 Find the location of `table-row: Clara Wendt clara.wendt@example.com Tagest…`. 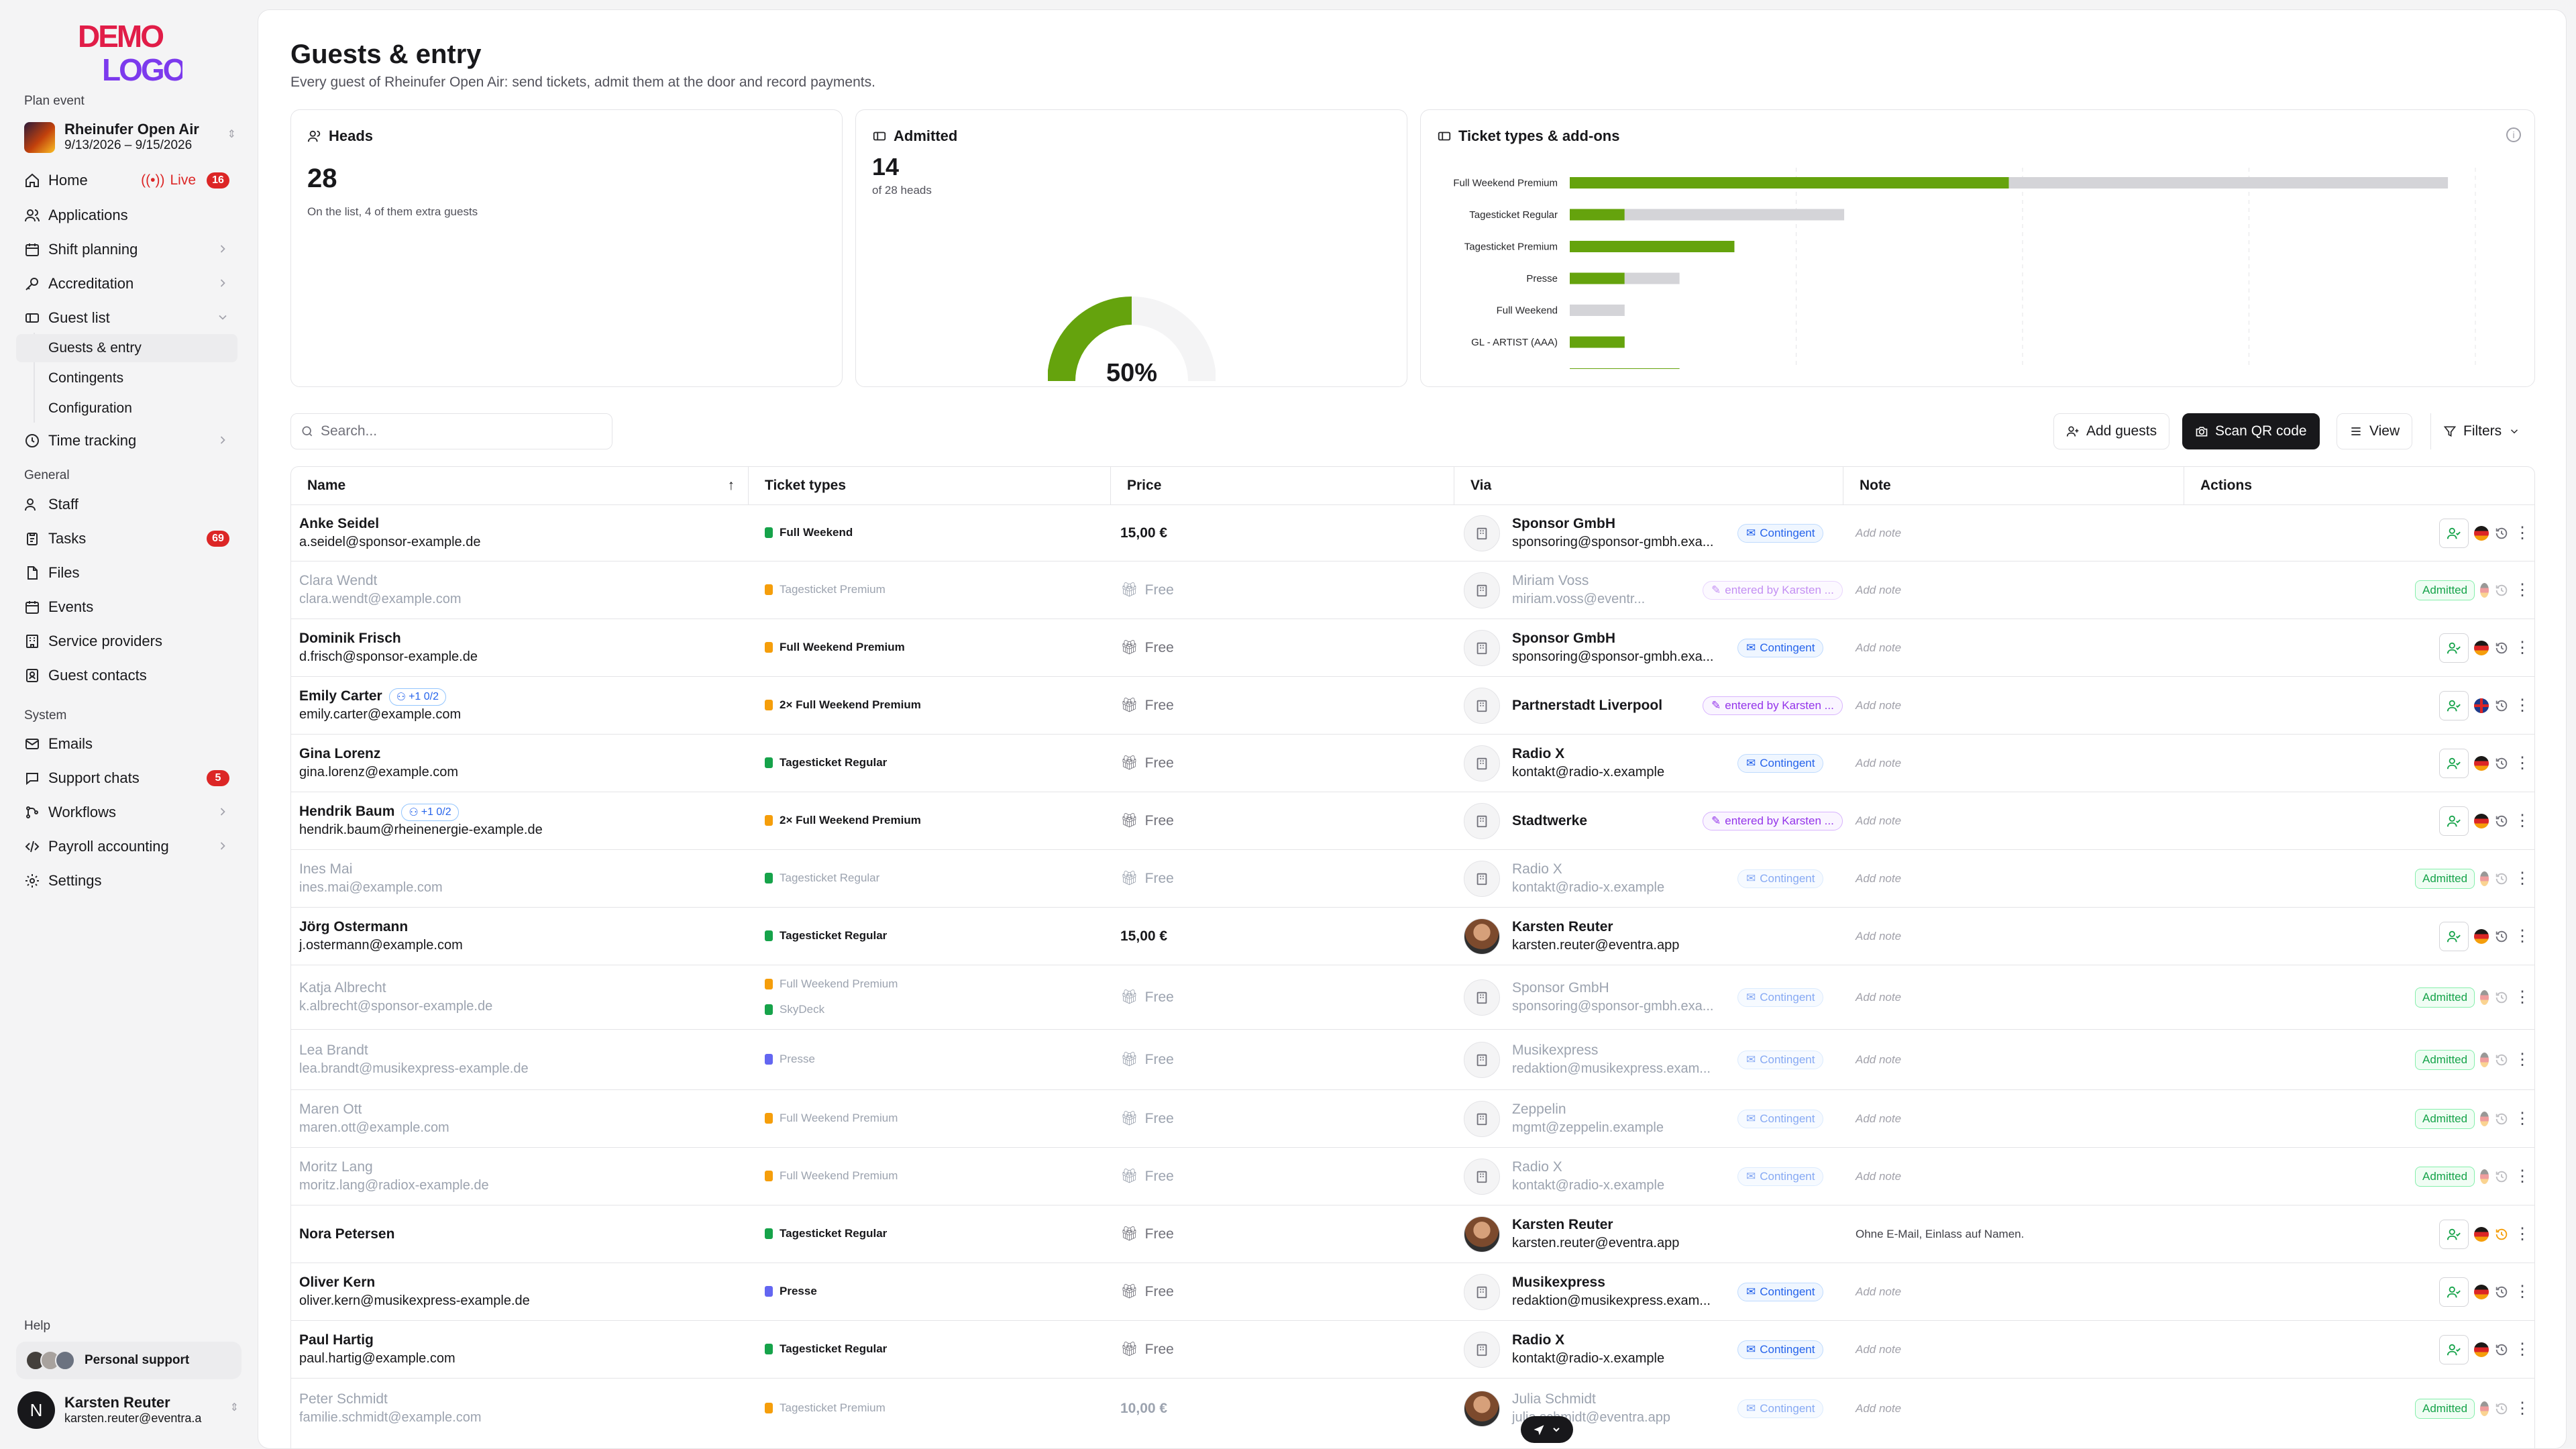

table-row: Clara Wendt clara.wendt@example.com Tagest… is located at coordinates (1412, 590).